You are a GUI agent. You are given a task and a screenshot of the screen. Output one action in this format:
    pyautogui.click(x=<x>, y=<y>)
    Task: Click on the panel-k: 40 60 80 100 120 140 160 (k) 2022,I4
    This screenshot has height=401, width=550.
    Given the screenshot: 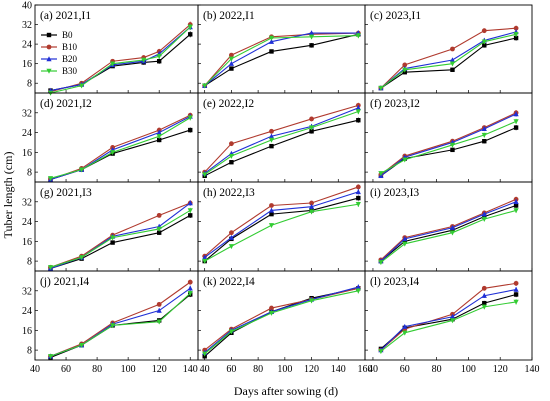 What is the action you would take?
    pyautogui.click(x=285, y=322)
    